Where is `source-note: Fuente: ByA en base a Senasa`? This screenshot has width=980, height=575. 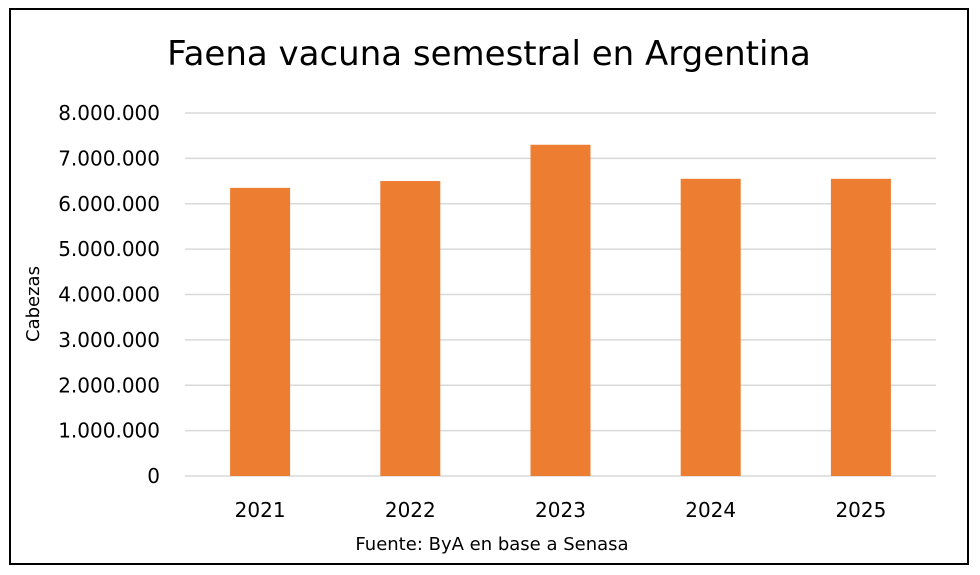 source-note: Fuente: ByA en base a Senasa is located at coordinates (491, 544).